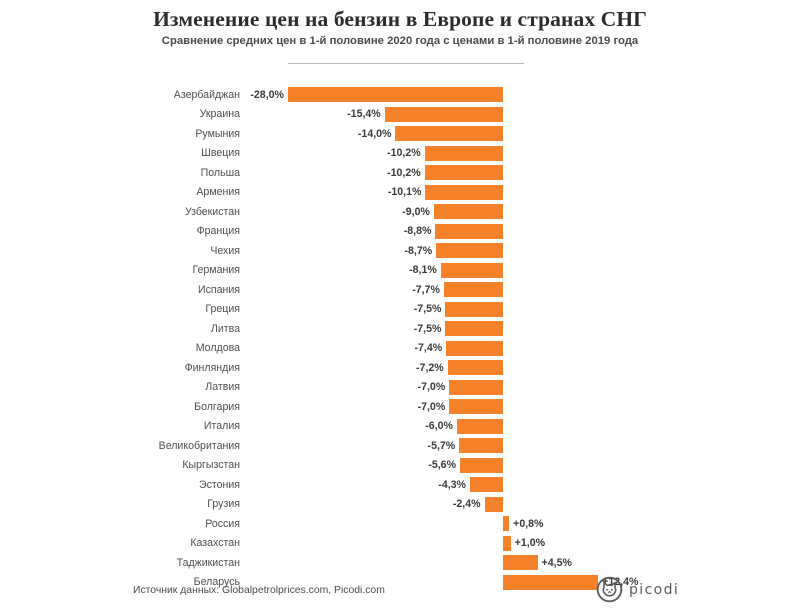 This screenshot has height=611, width=800. I want to click on chart-row: Эстония -4,3%, so click(400, 485).